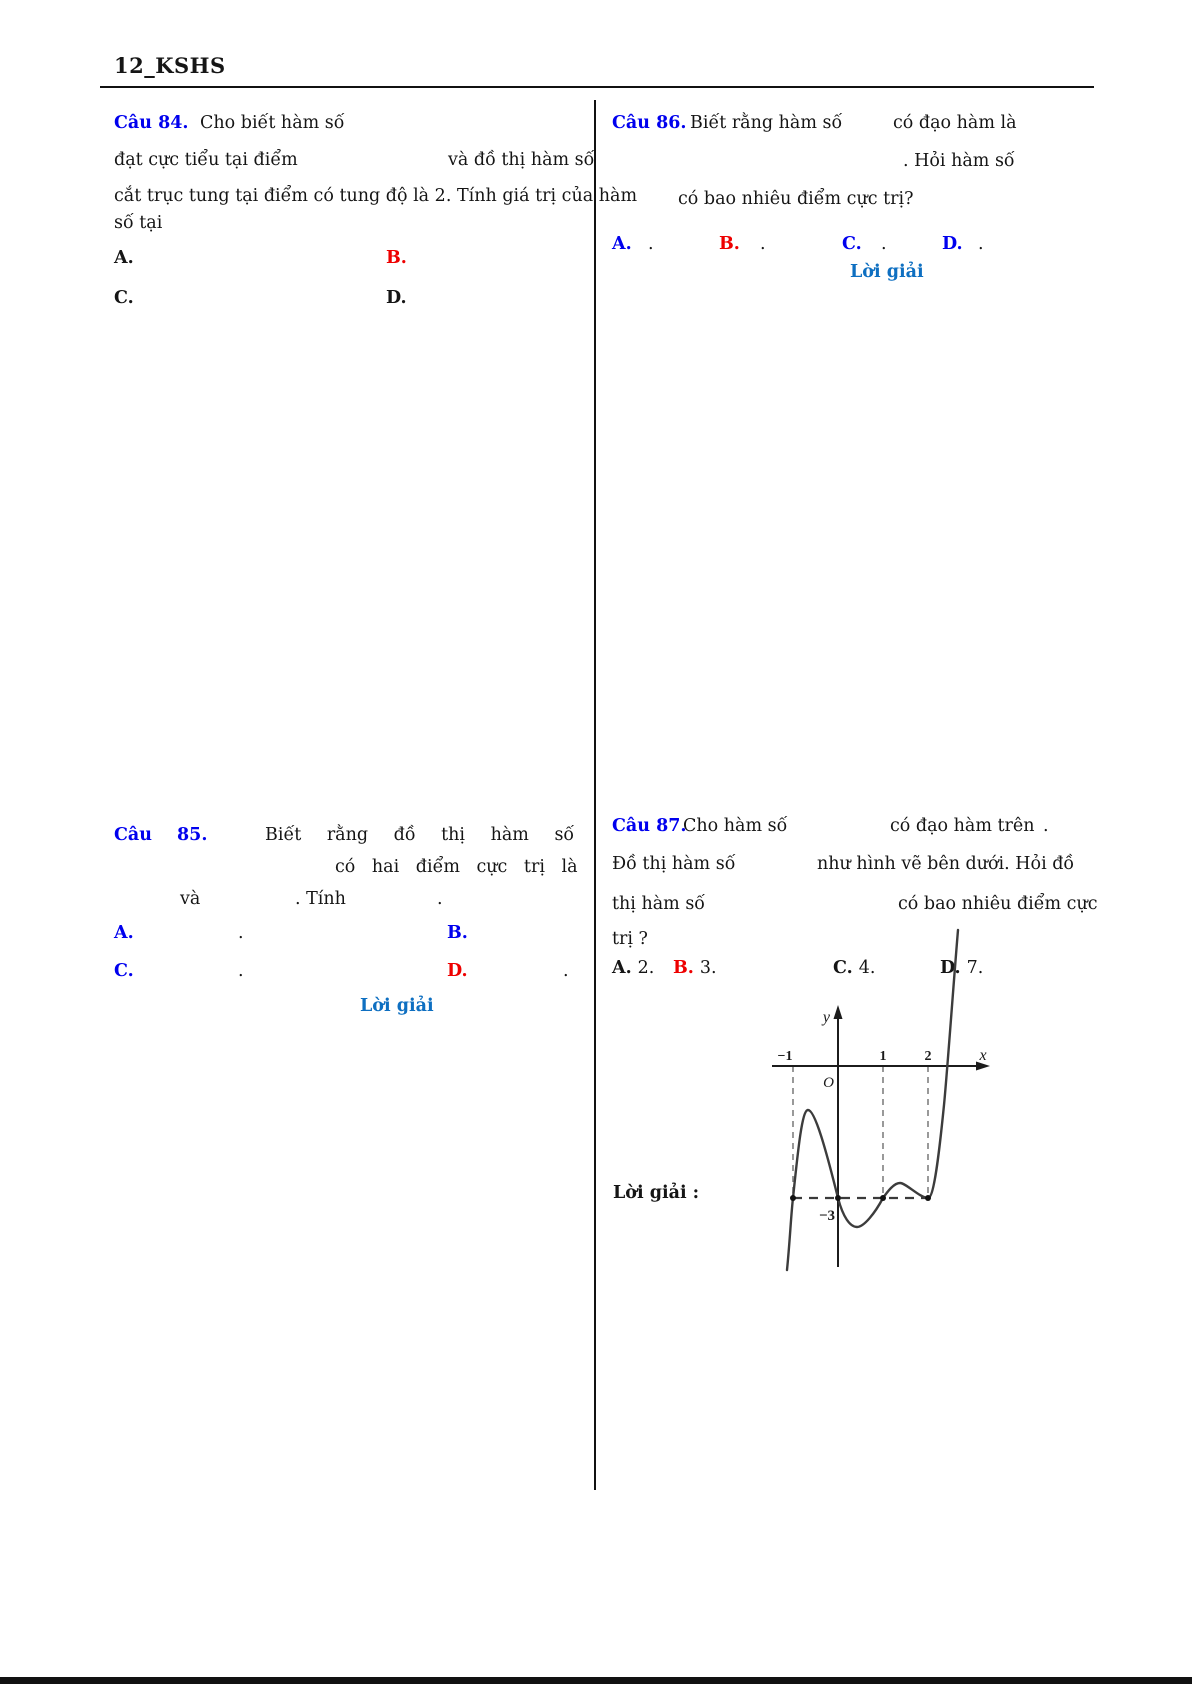 Image resolution: width=1192 pixels, height=1685 pixels. I want to click on q87-line1b: có đạo hàm trên, so click(962, 826).